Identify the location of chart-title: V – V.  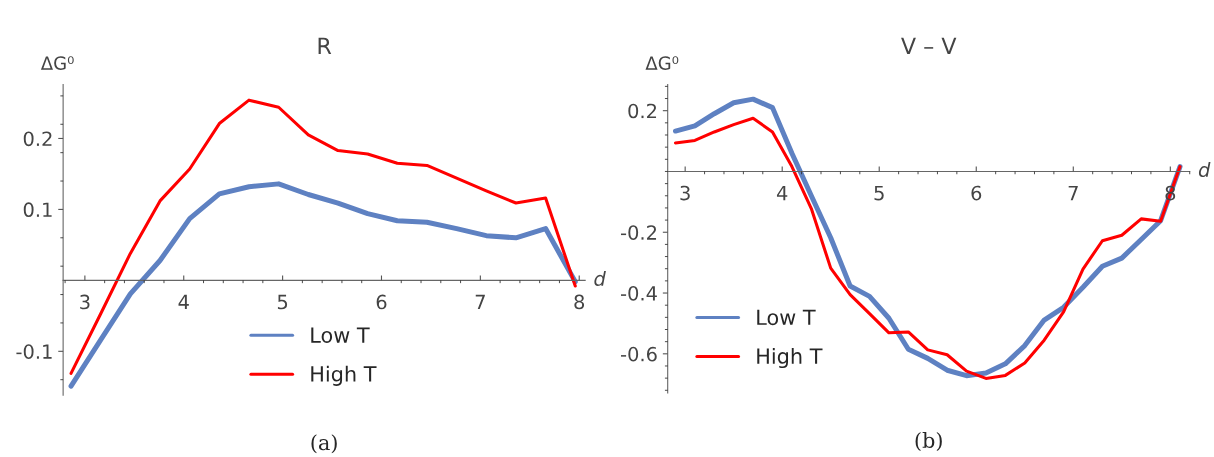
(929, 45).